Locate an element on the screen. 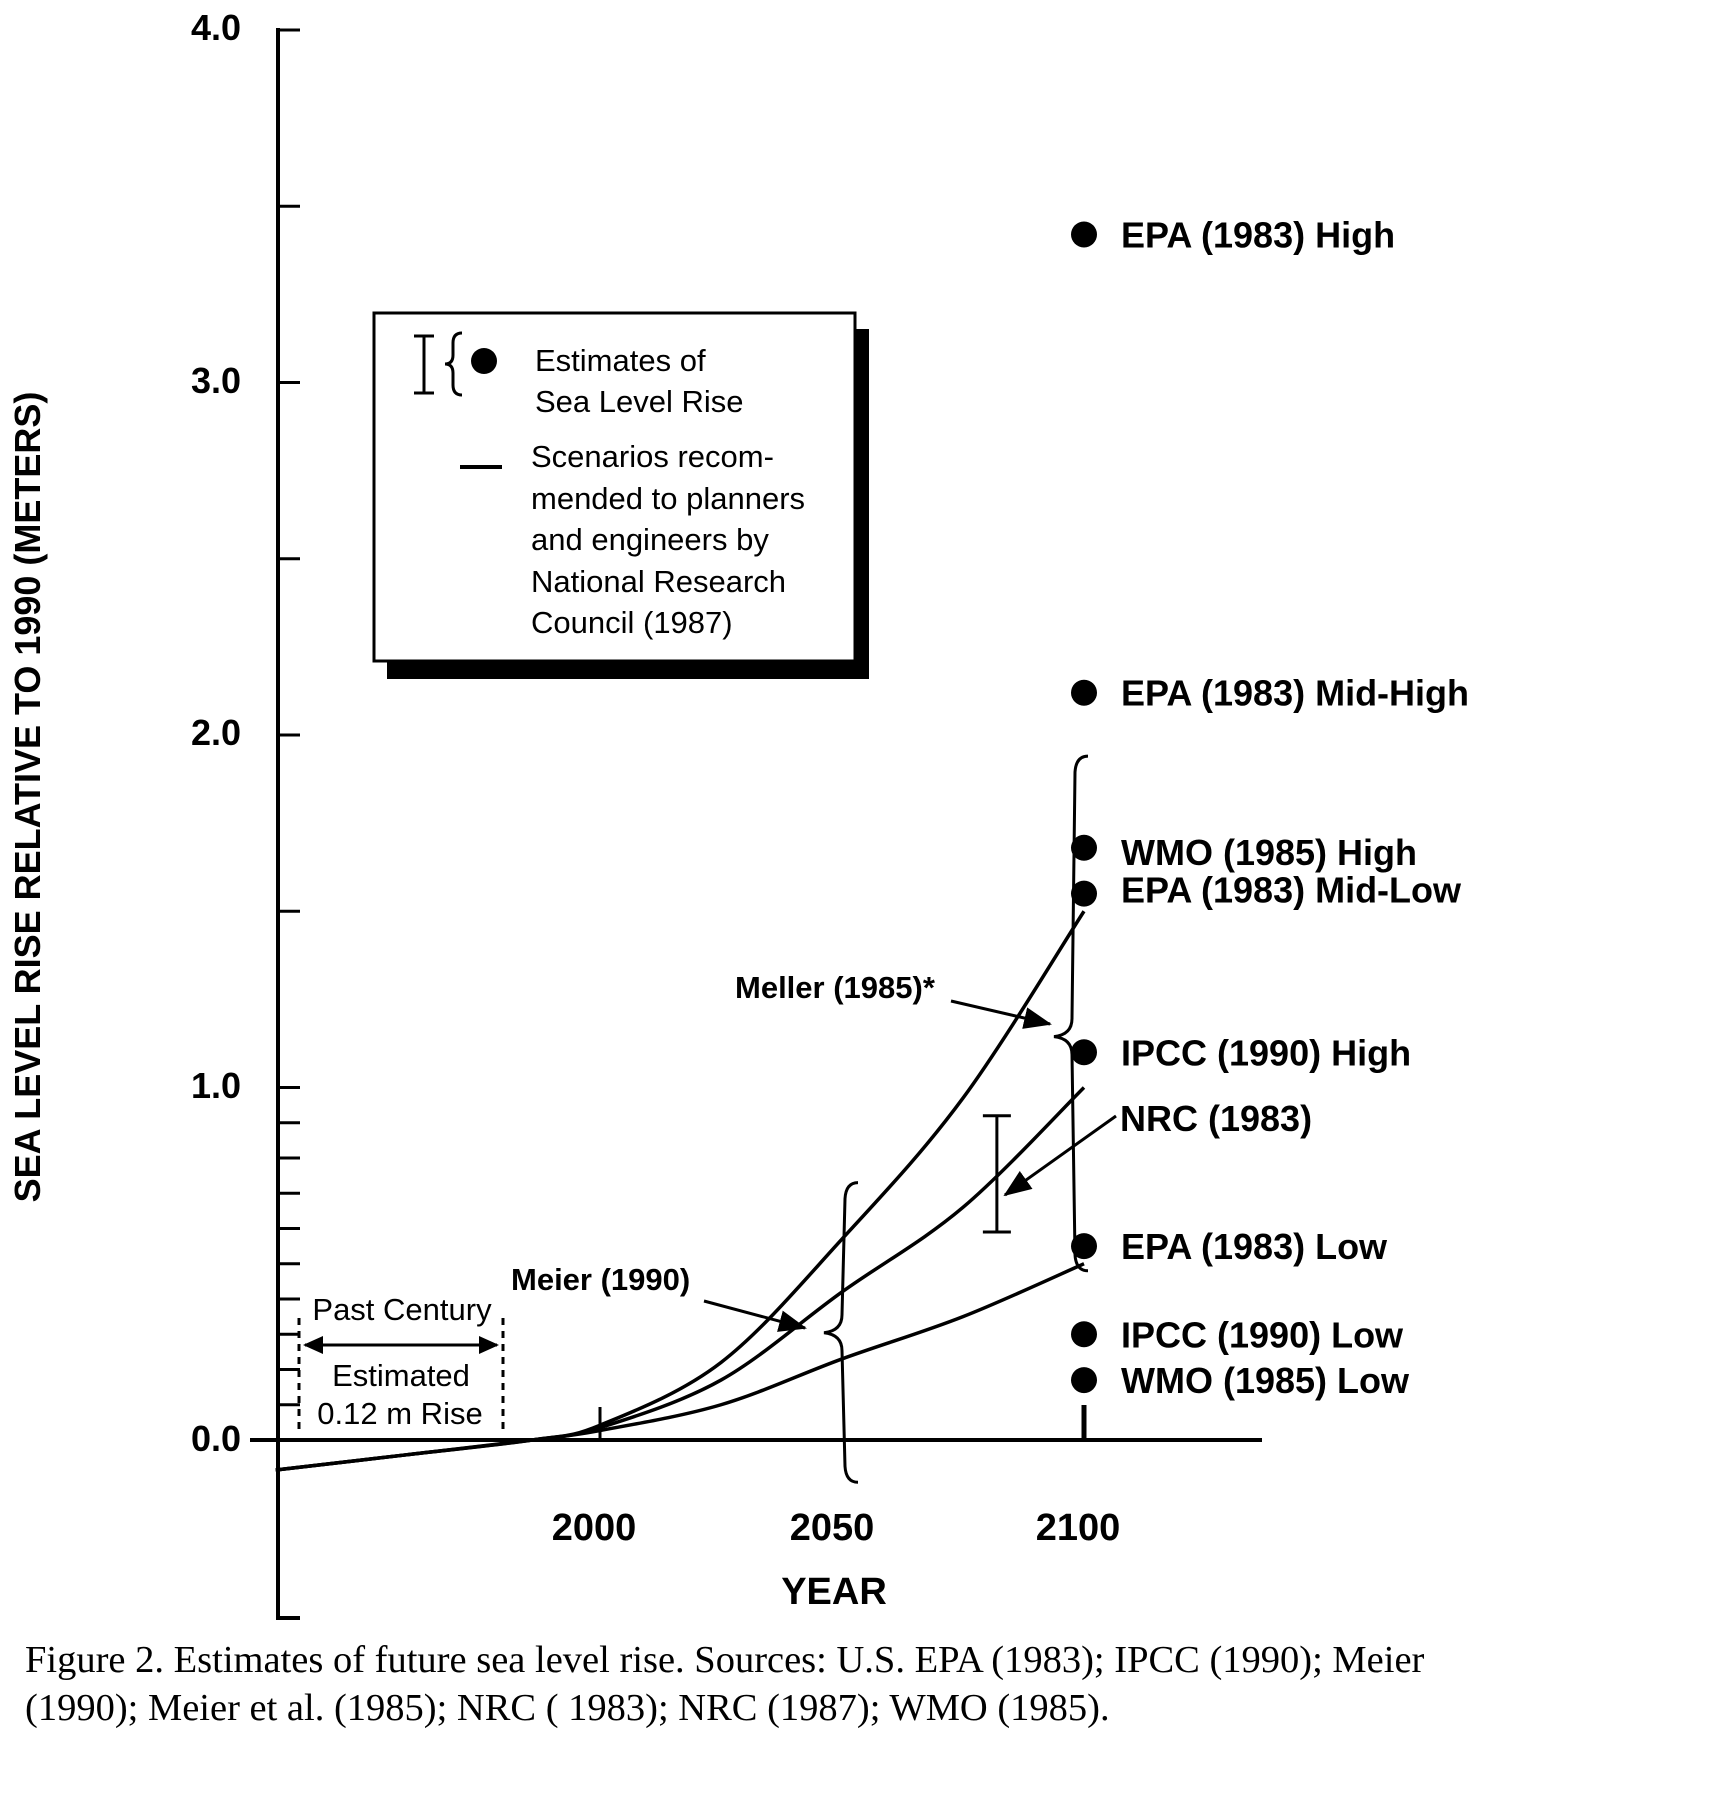  point-estimate-label: EPA (1983) Mid-Low is located at coordinates (1291, 890).